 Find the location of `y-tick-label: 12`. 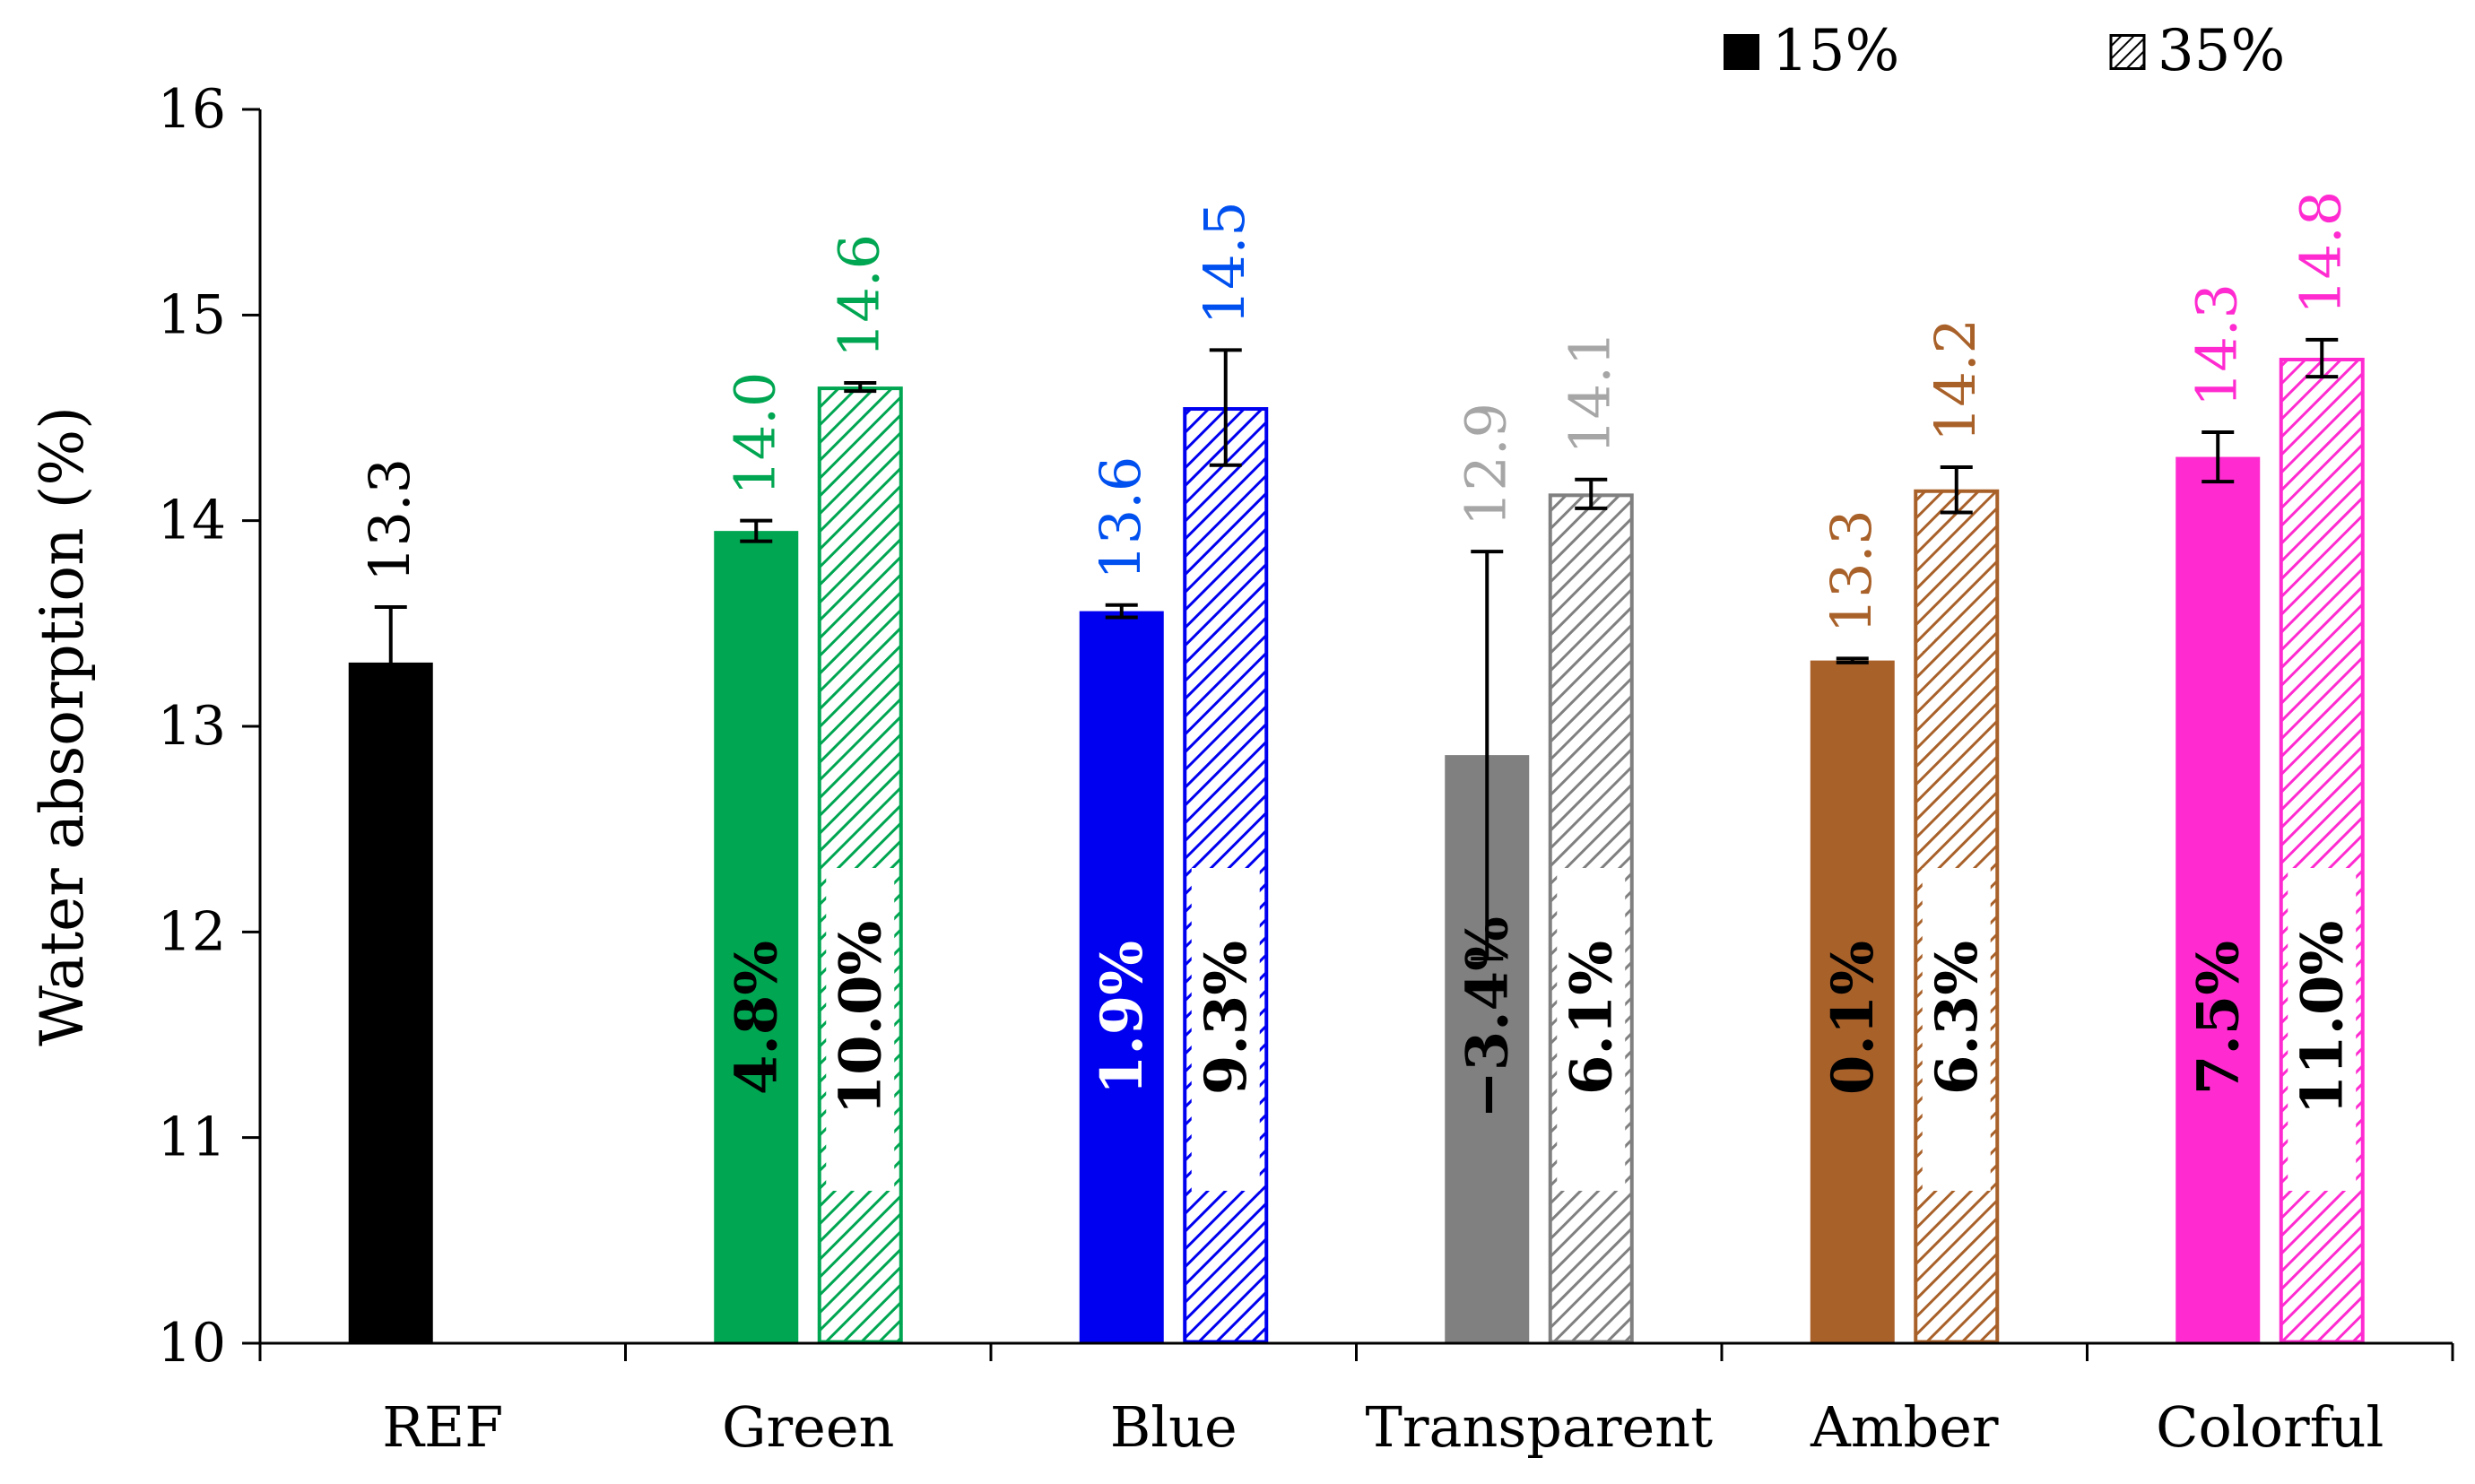

y-tick-label: 12 is located at coordinates (192, 931).